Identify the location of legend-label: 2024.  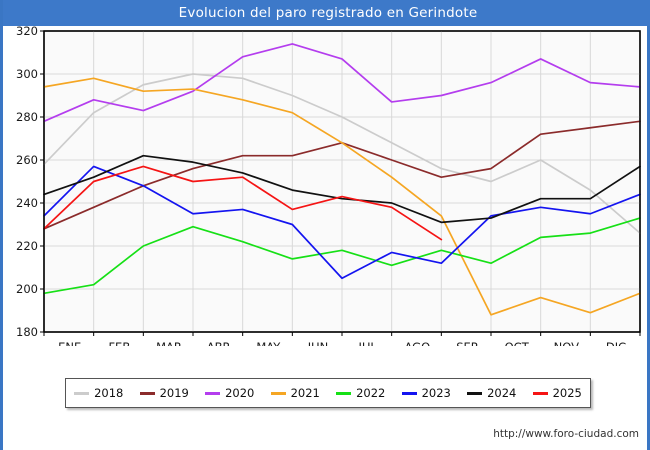
(502, 393).